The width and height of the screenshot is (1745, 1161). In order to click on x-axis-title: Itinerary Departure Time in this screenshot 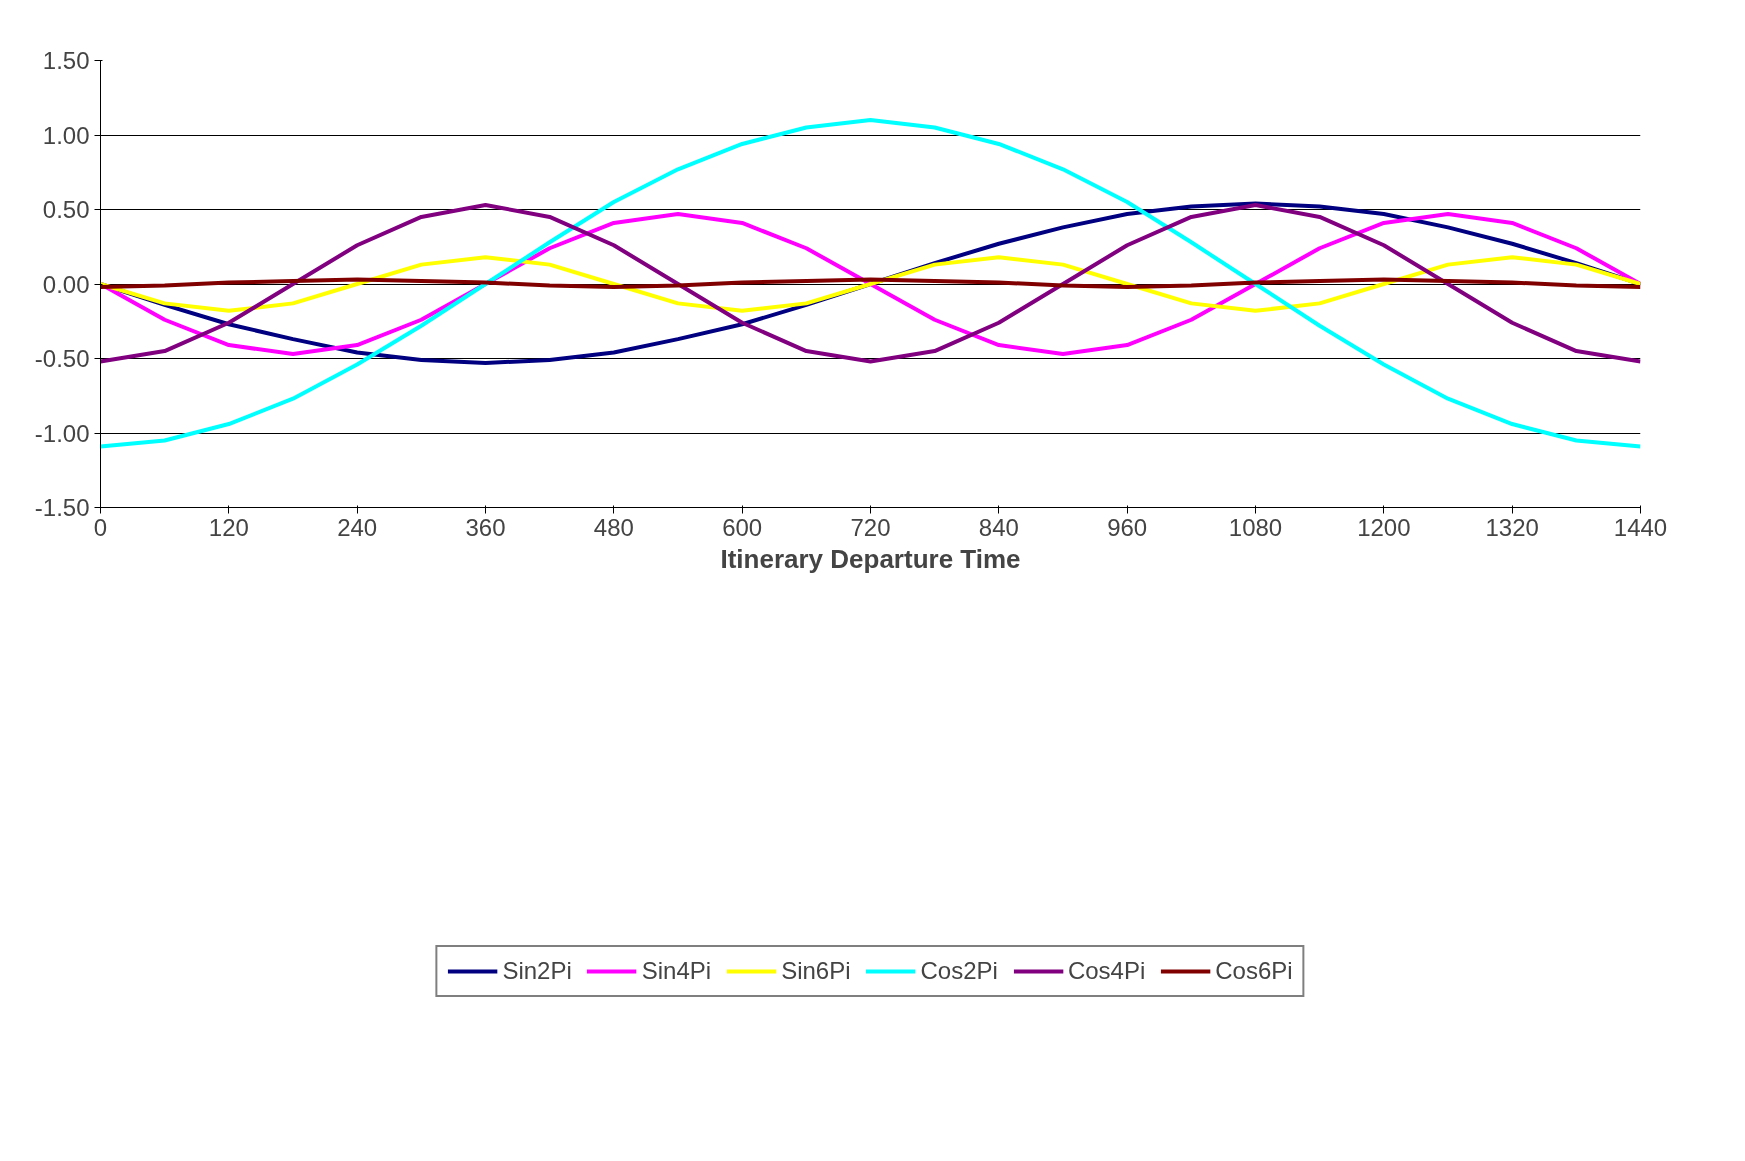, I will do `click(870, 558)`.